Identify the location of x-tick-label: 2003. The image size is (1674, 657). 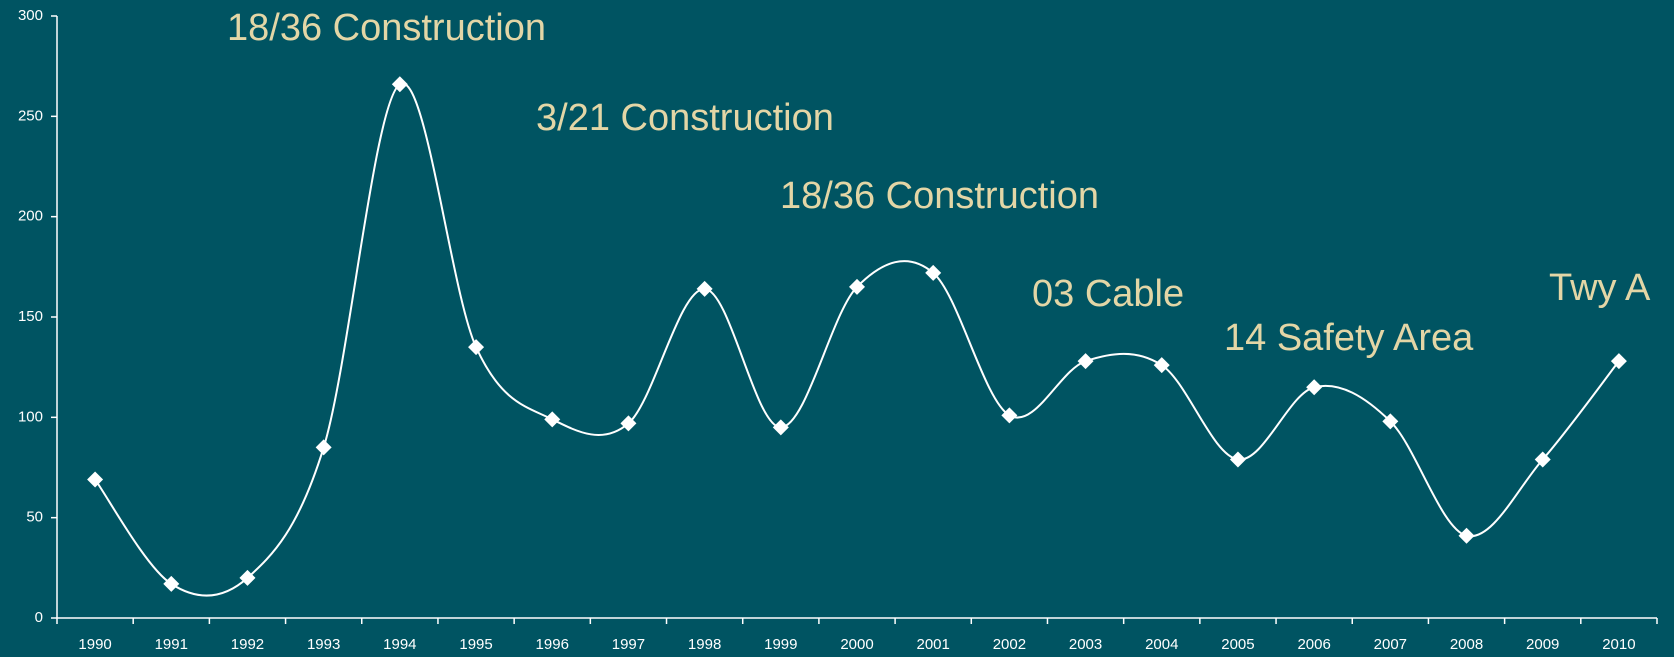
(1085, 644).